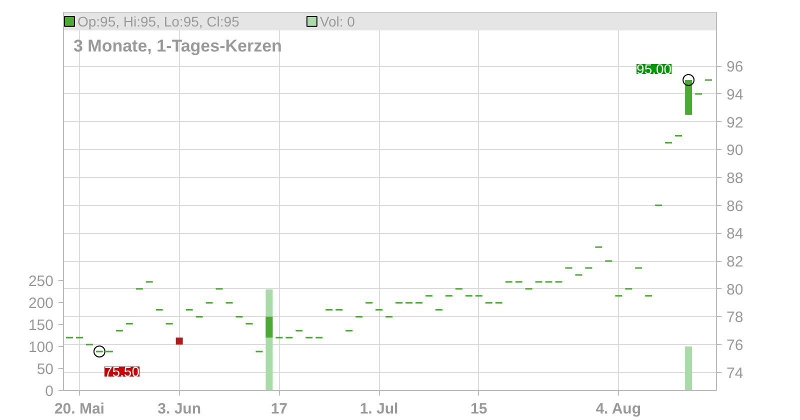 This screenshot has height=420, width=800. Describe the element at coordinates (735, 289) in the screenshot. I see `y-tick-label: 80` at that location.